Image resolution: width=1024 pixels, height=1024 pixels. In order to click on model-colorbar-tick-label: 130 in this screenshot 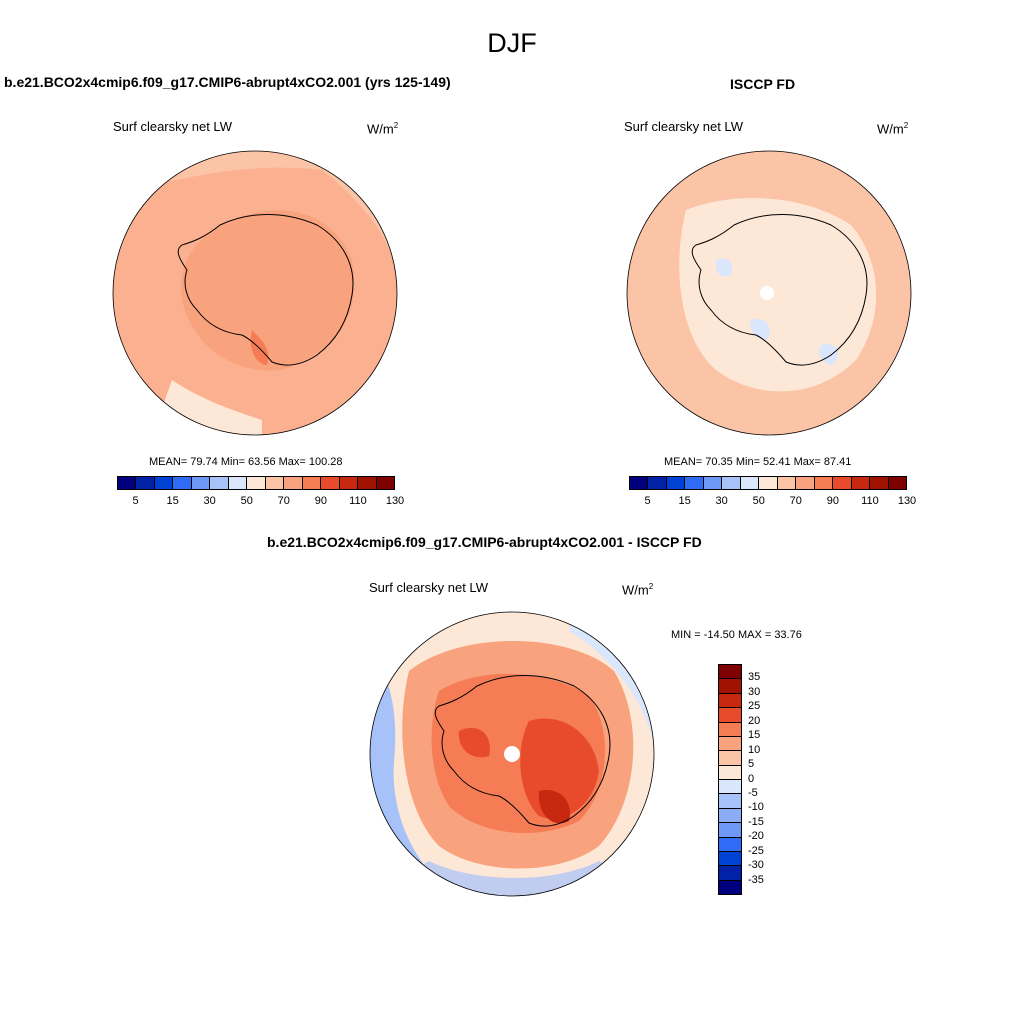, I will do `click(395, 501)`.